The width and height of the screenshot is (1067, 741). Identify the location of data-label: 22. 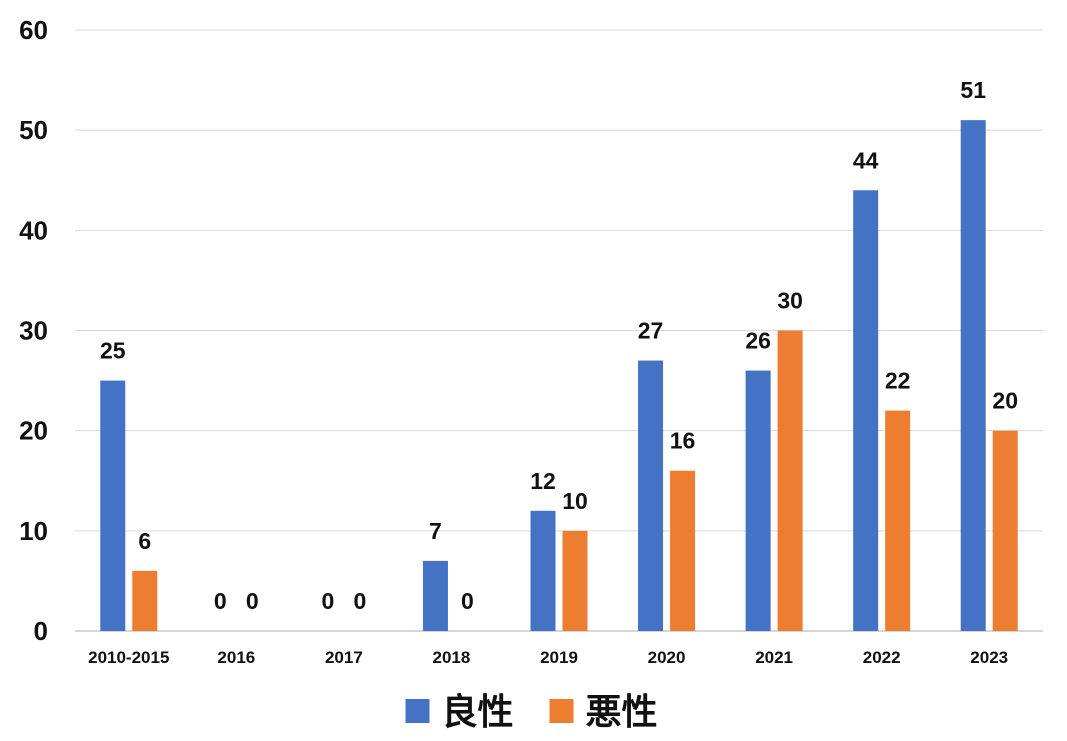
(898, 381).